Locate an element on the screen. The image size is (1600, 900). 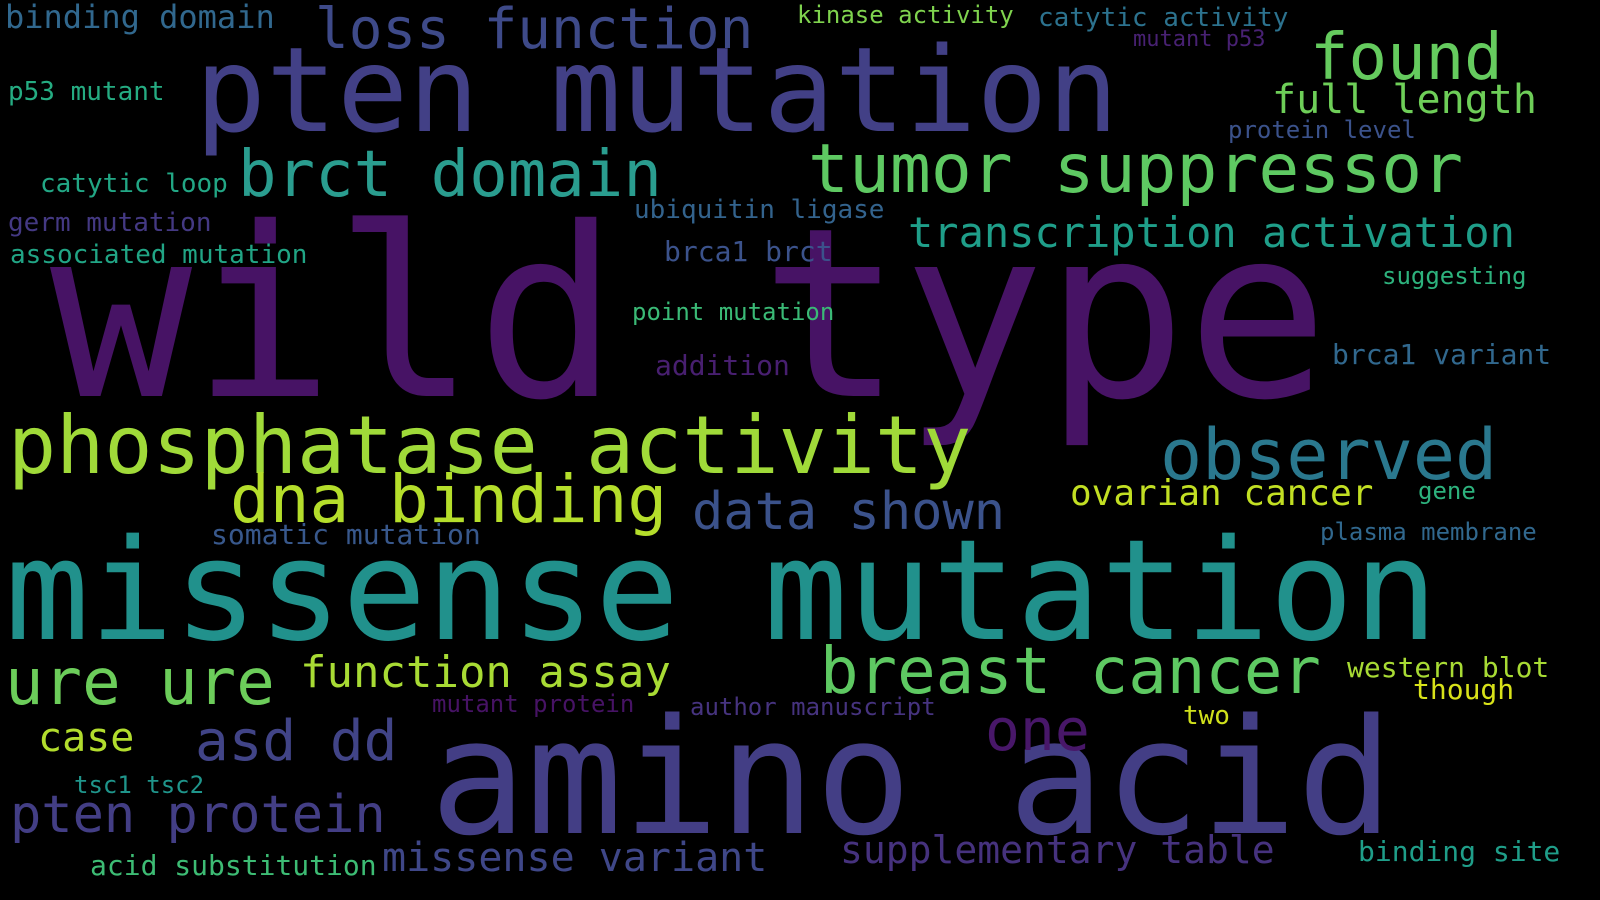
word-tumor-suppressor: tumor suppressor is located at coordinates (1136, 169).